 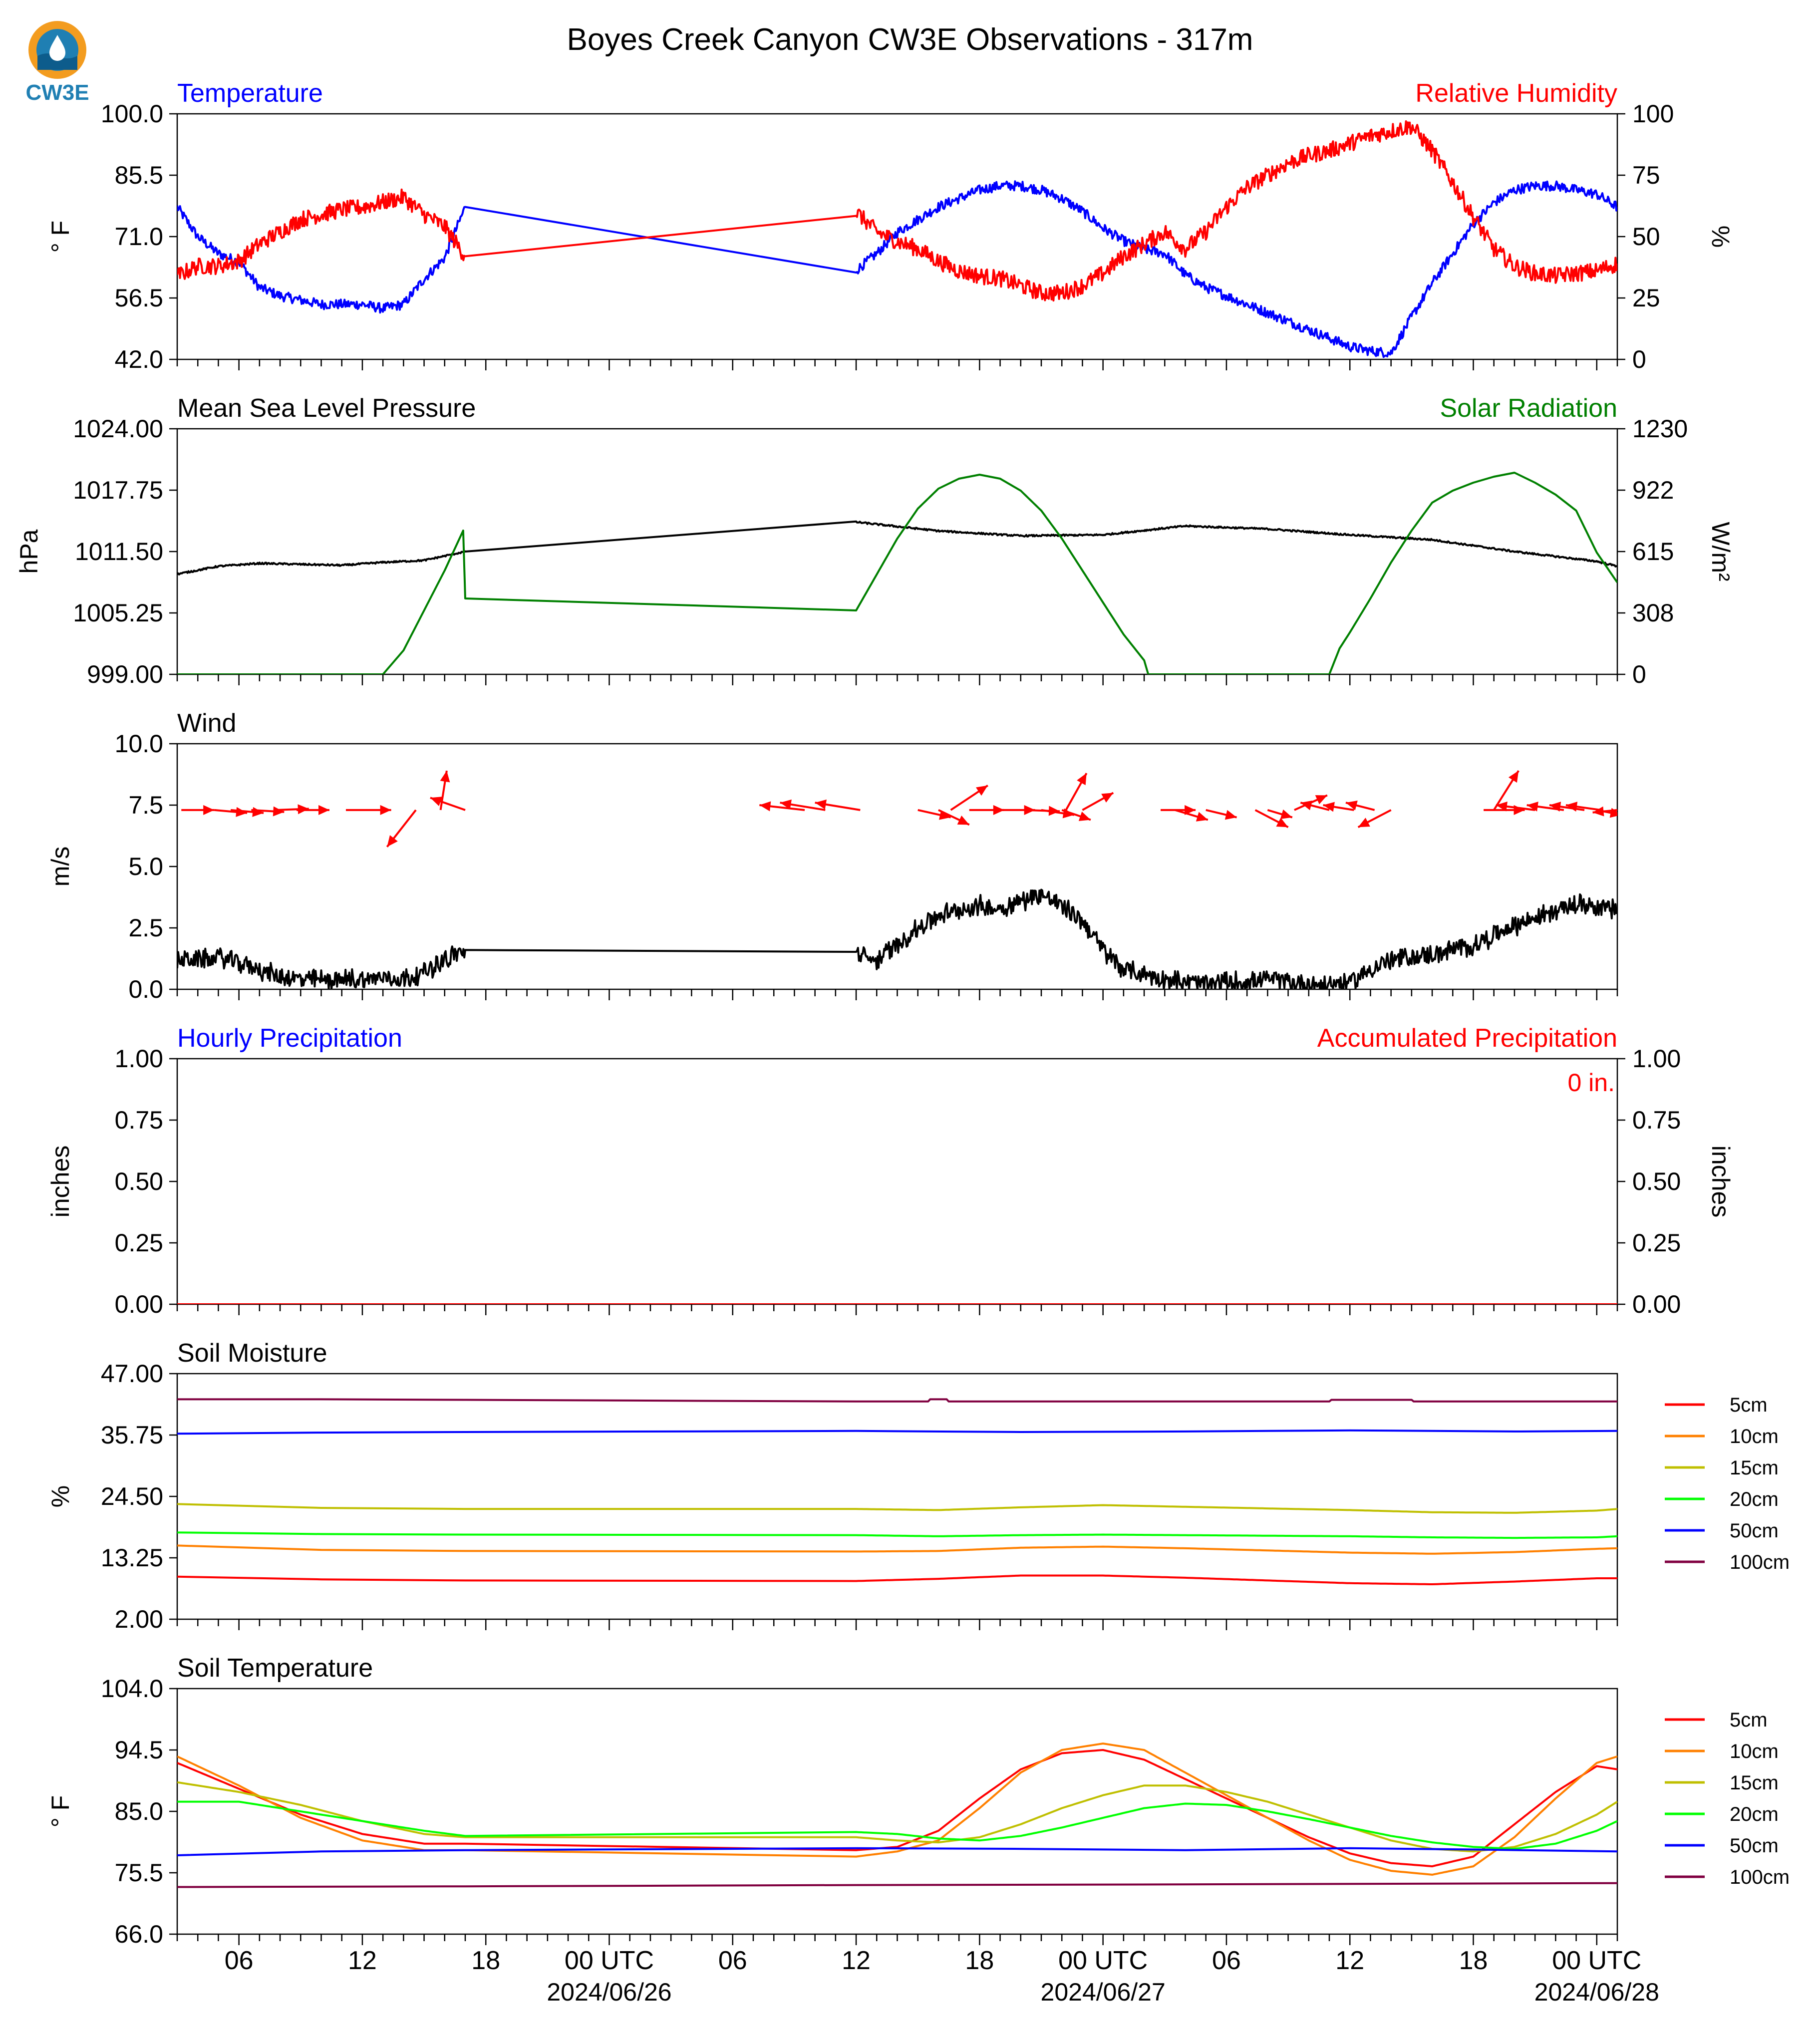 I want to click on y-axis-label: m/s, so click(x=60, y=867).